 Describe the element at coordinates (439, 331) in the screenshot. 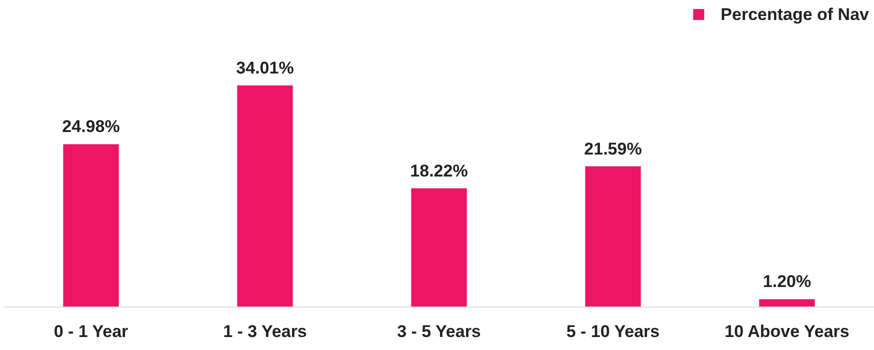

I see `x-tick-label: 3 - 5 Years` at that location.